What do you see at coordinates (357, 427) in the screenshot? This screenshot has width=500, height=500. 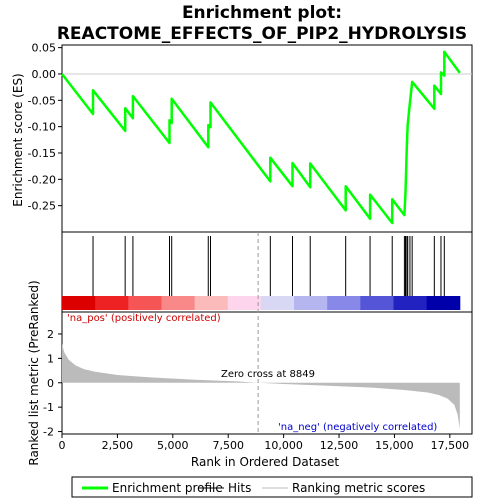 I see `neg-correlated-label: 'na_neg' (negatively correlated)` at bounding box center [357, 427].